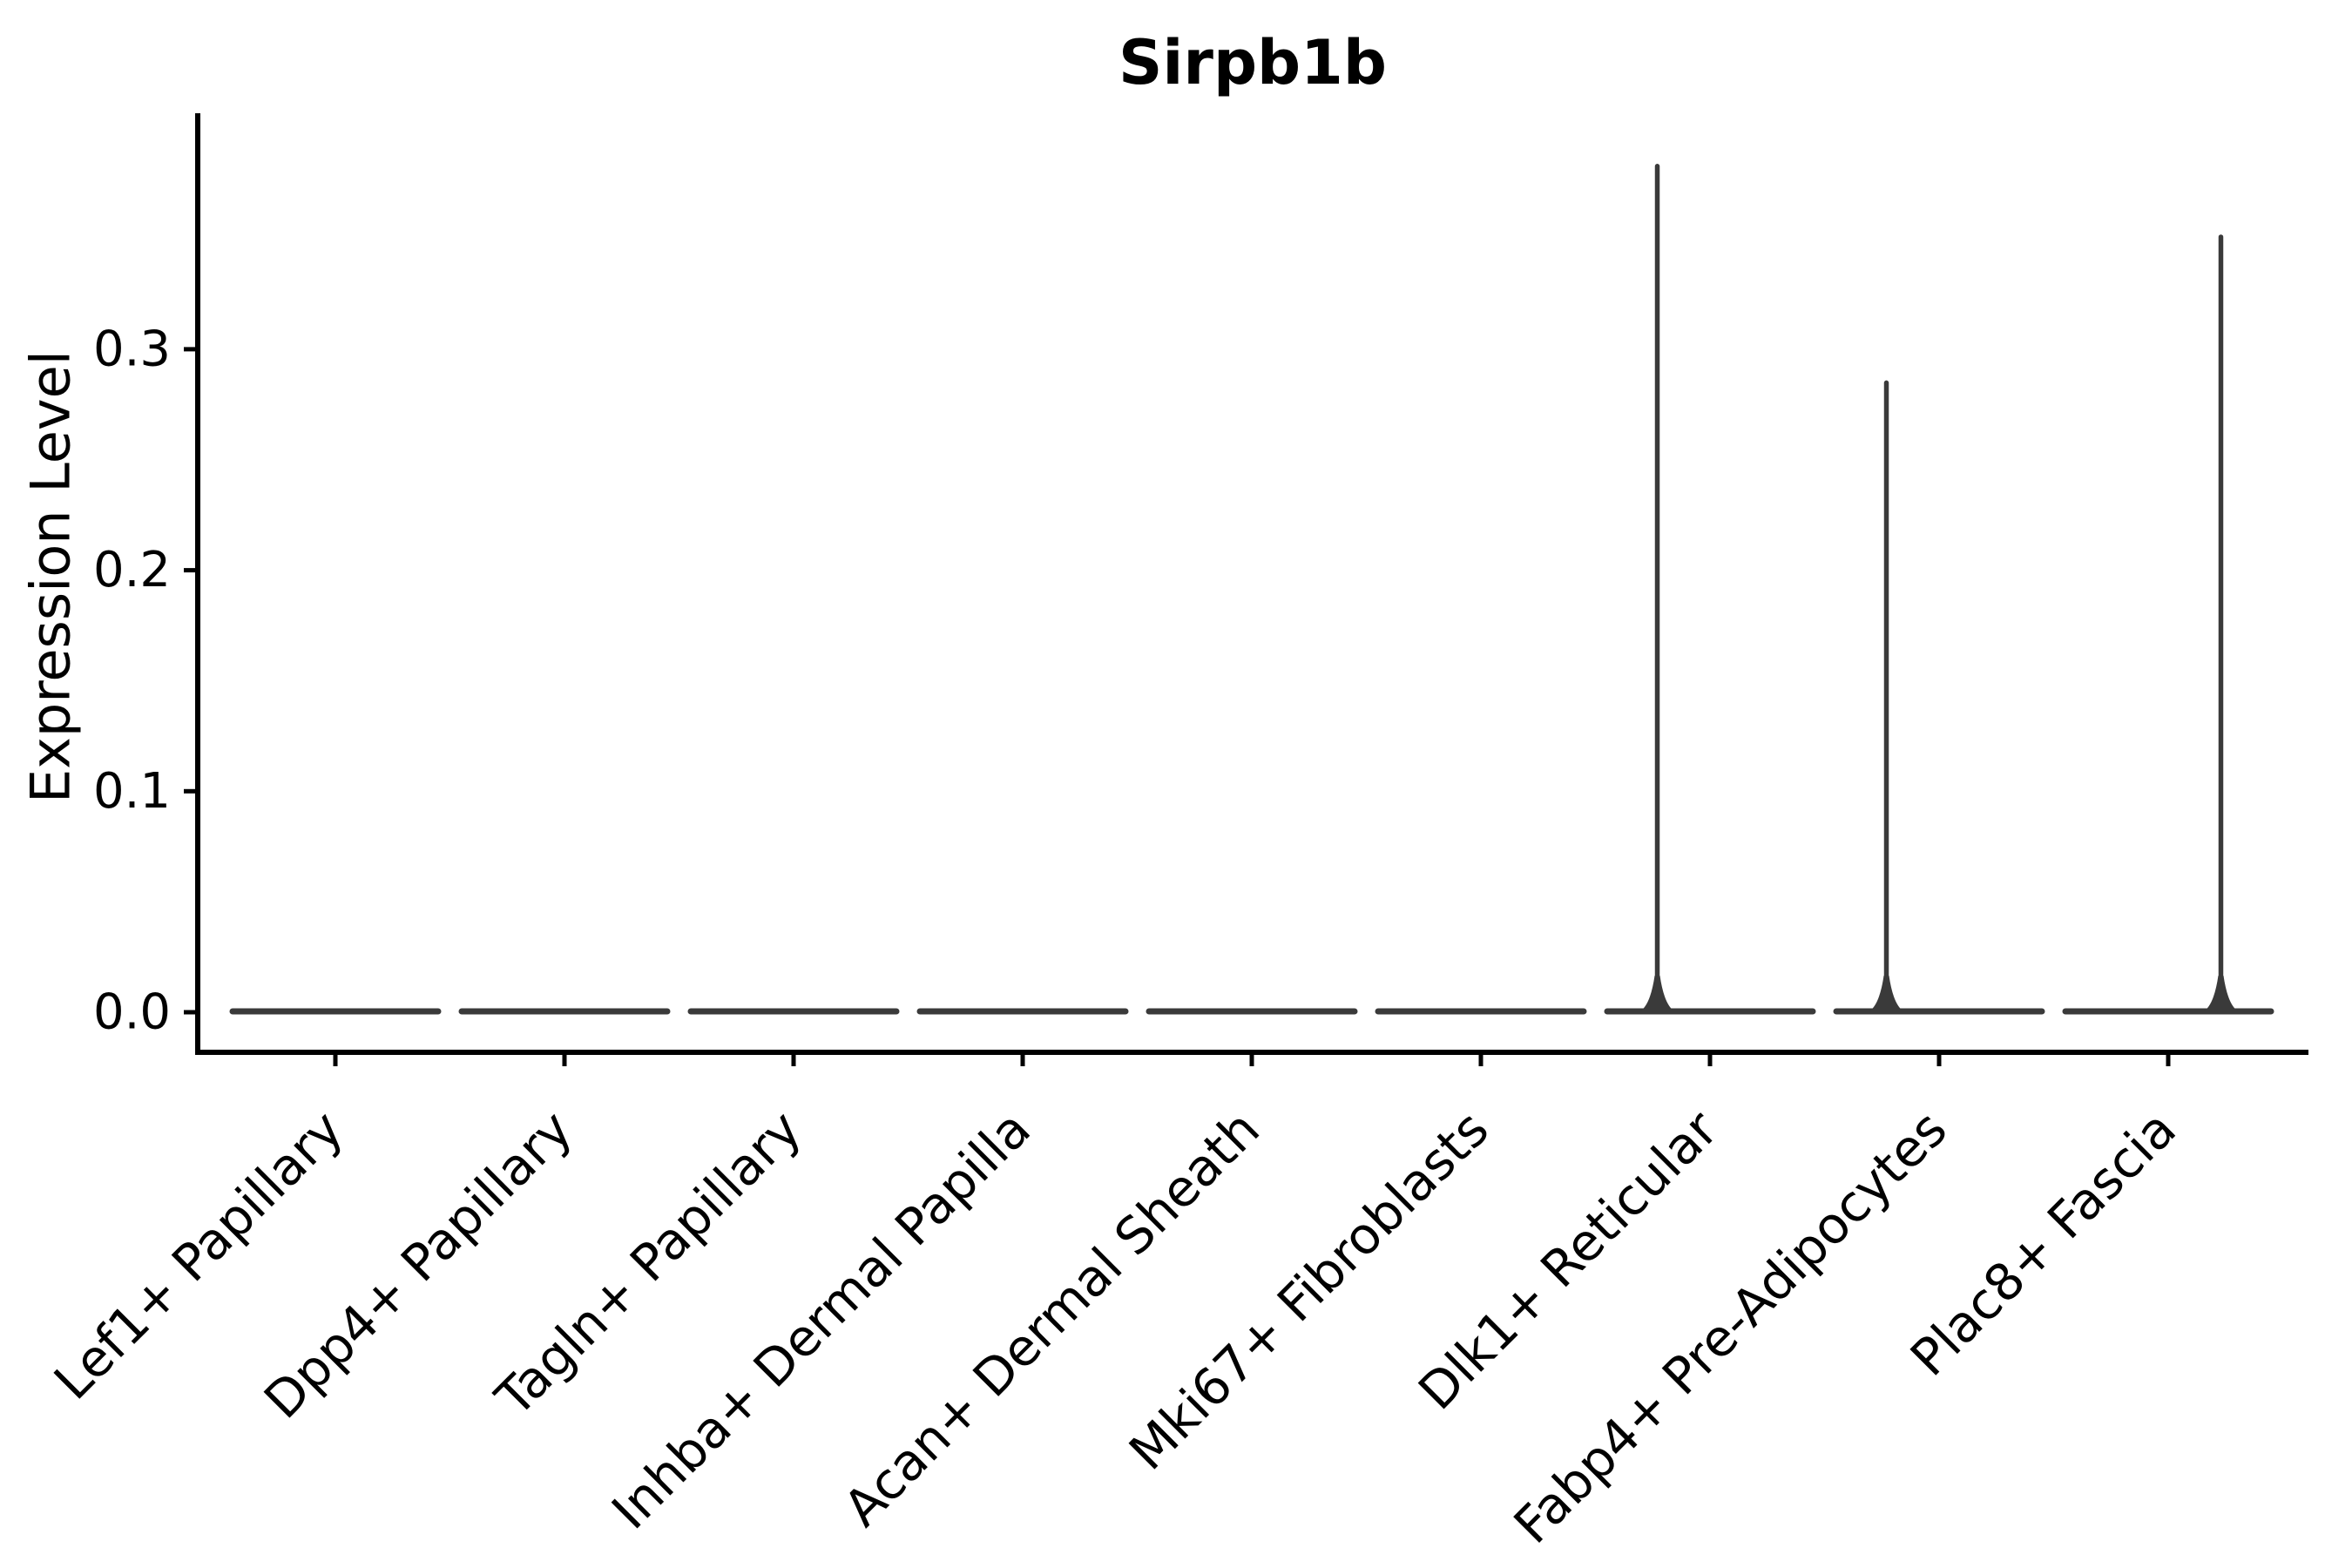  I want to click on x-tick-label: Acan+ Dermal Sheath, so click(1051, 1319).